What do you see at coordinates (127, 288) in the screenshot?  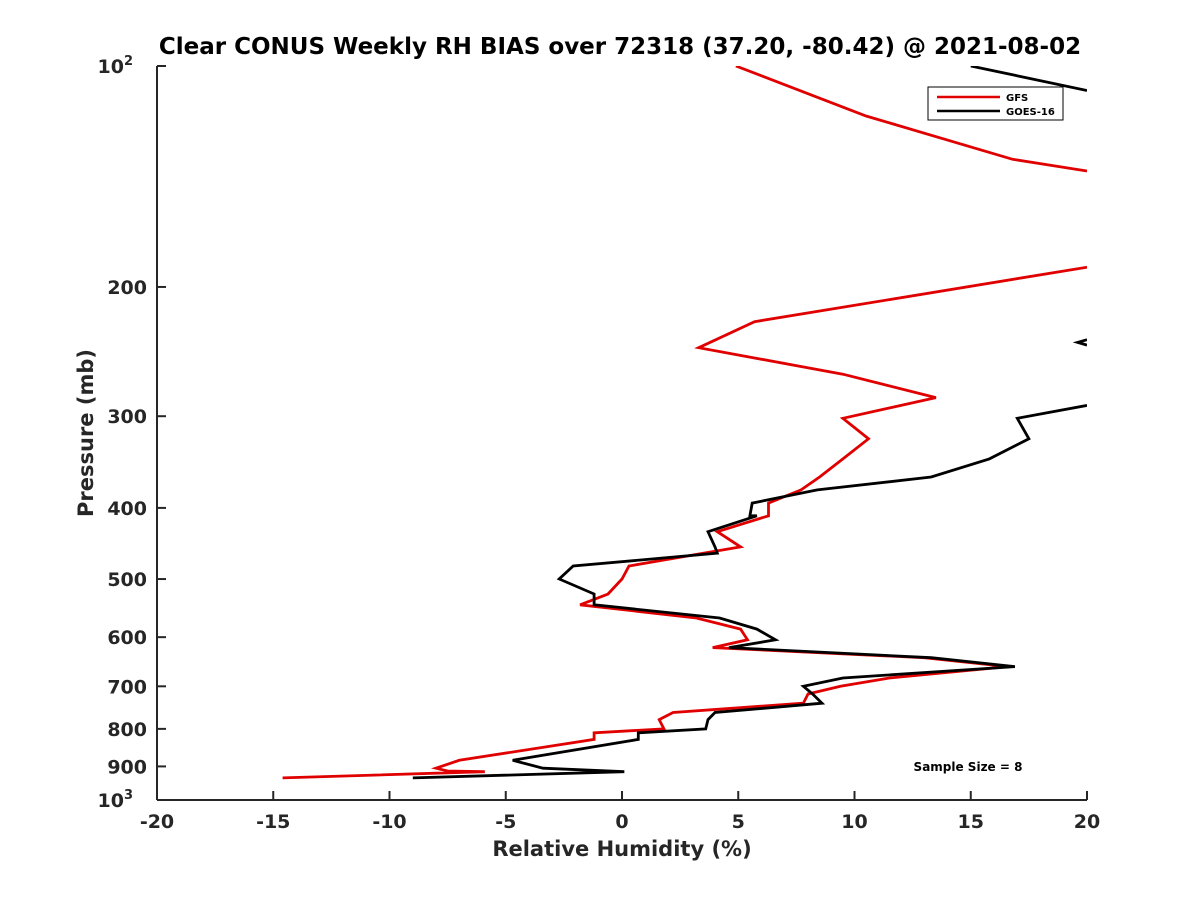 I see `y-tick-label: 200` at bounding box center [127, 288].